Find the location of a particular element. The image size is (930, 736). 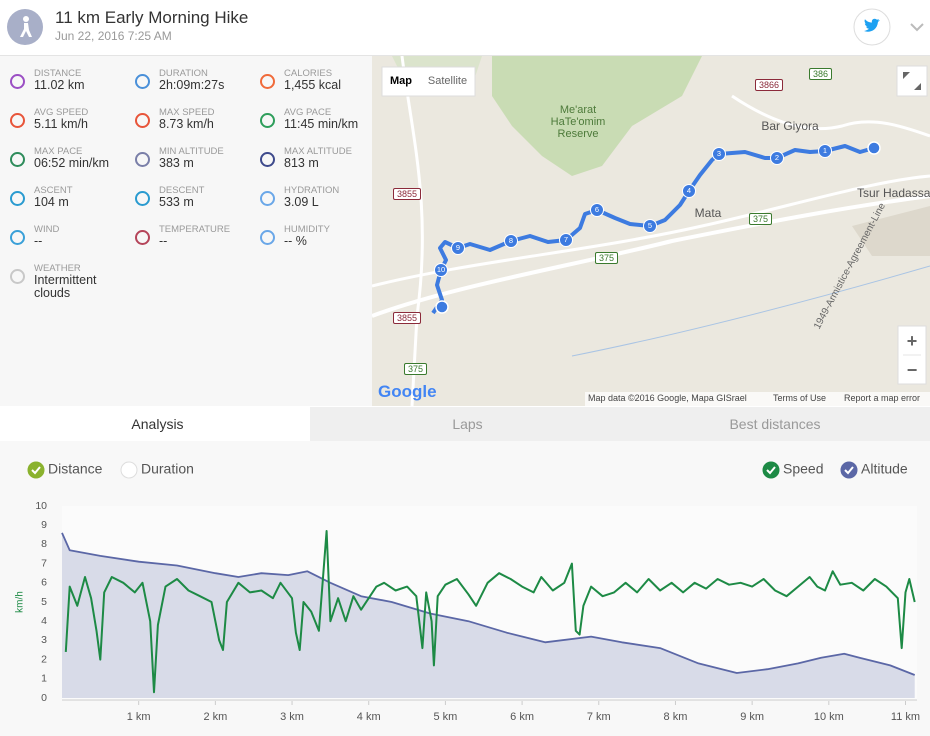

x-tick-label: 7 km is located at coordinates (599, 717).